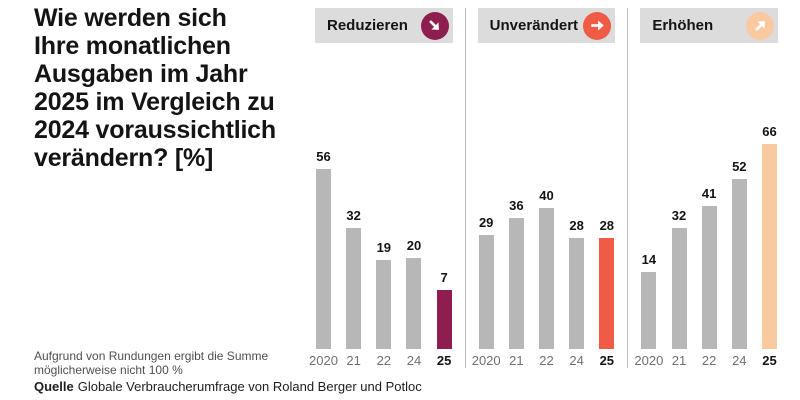 The image size is (800, 400). What do you see at coordinates (683, 25) in the screenshot?
I see `panel-title: Erhöhen` at bounding box center [683, 25].